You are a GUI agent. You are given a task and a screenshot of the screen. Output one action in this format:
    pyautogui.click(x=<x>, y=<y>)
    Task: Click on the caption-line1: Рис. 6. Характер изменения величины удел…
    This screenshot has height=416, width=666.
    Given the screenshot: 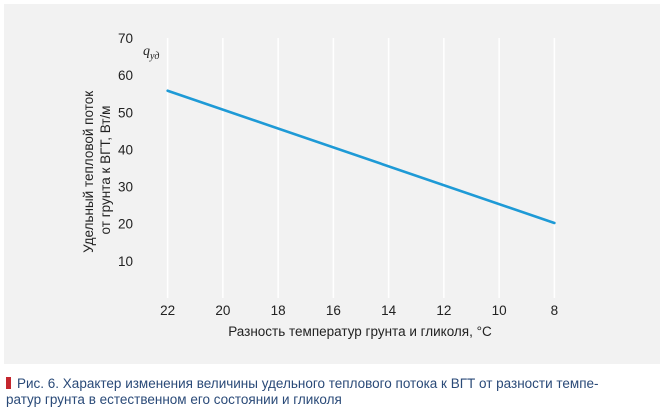 What is the action you would take?
    pyautogui.click(x=308, y=383)
    